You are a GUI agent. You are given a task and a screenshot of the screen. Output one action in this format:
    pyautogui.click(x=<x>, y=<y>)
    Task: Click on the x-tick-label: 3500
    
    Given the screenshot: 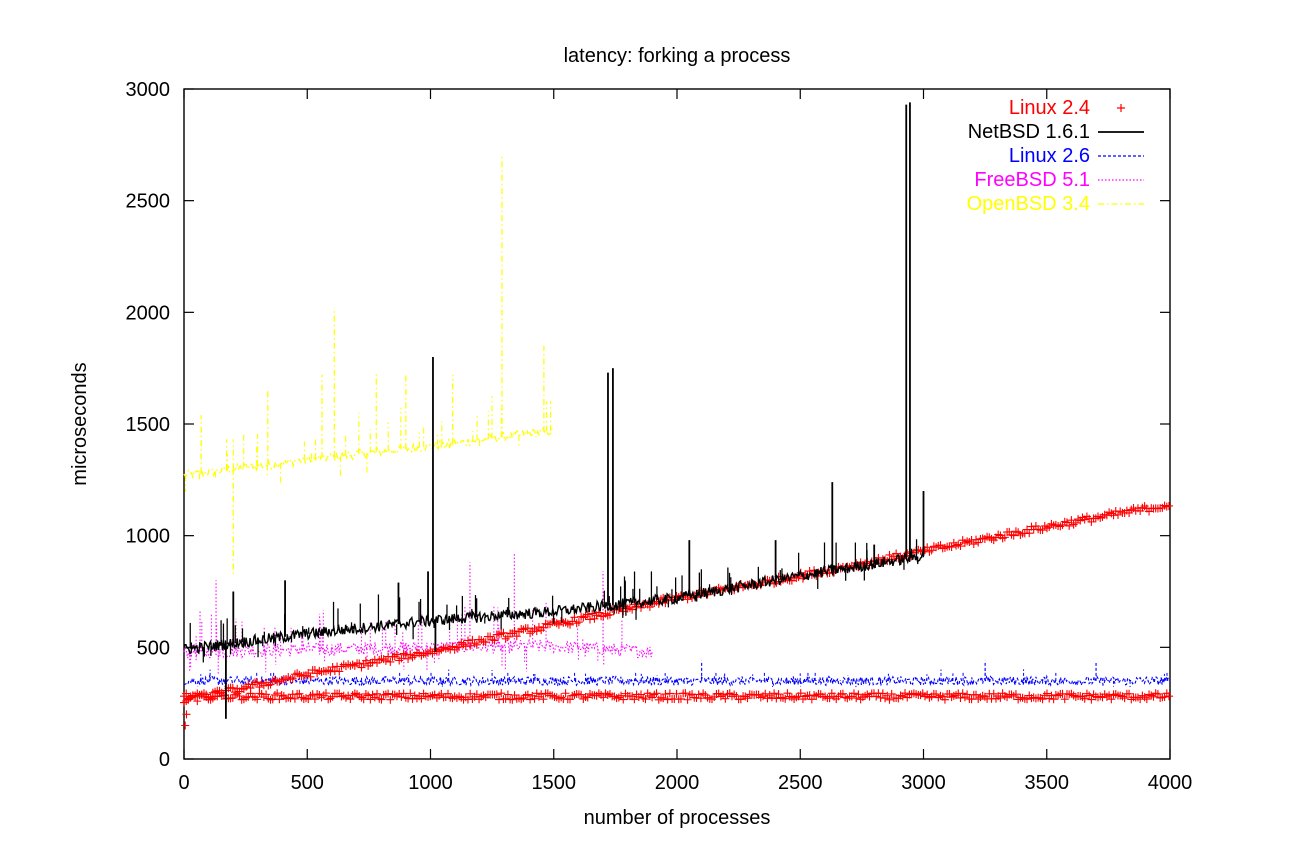 What is the action you would take?
    pyautogui.click(x=1047, y=783)
    